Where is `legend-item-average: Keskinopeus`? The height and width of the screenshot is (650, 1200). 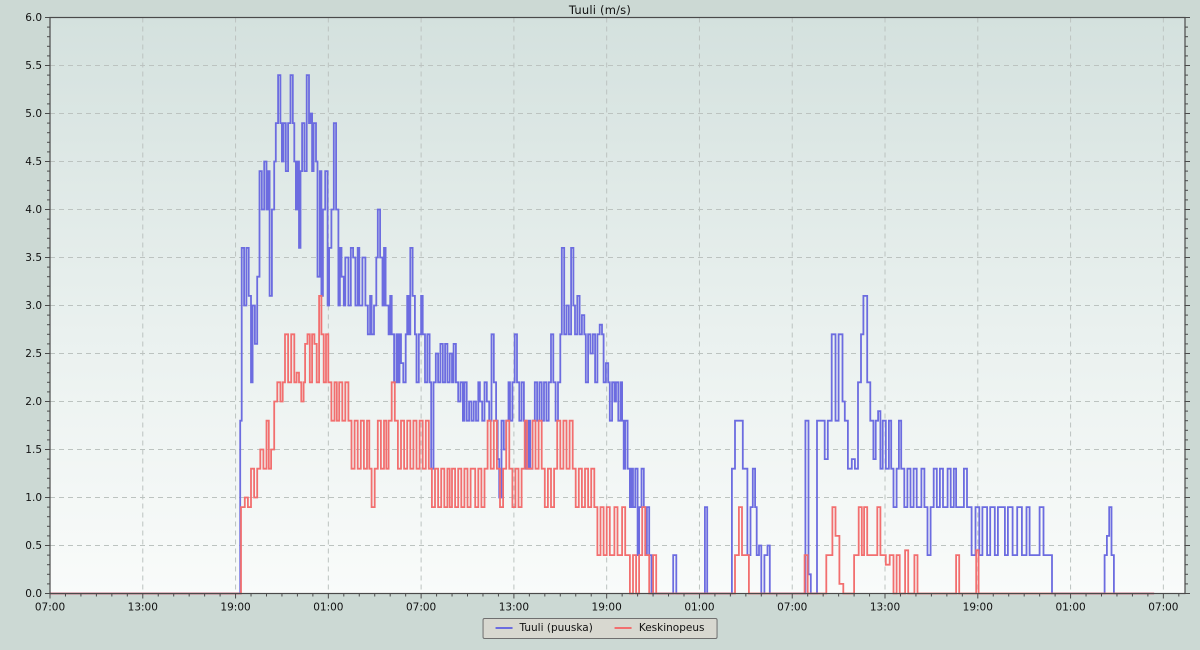
legend-item-average: Keskinopeus is located at coordinates (659, 628).